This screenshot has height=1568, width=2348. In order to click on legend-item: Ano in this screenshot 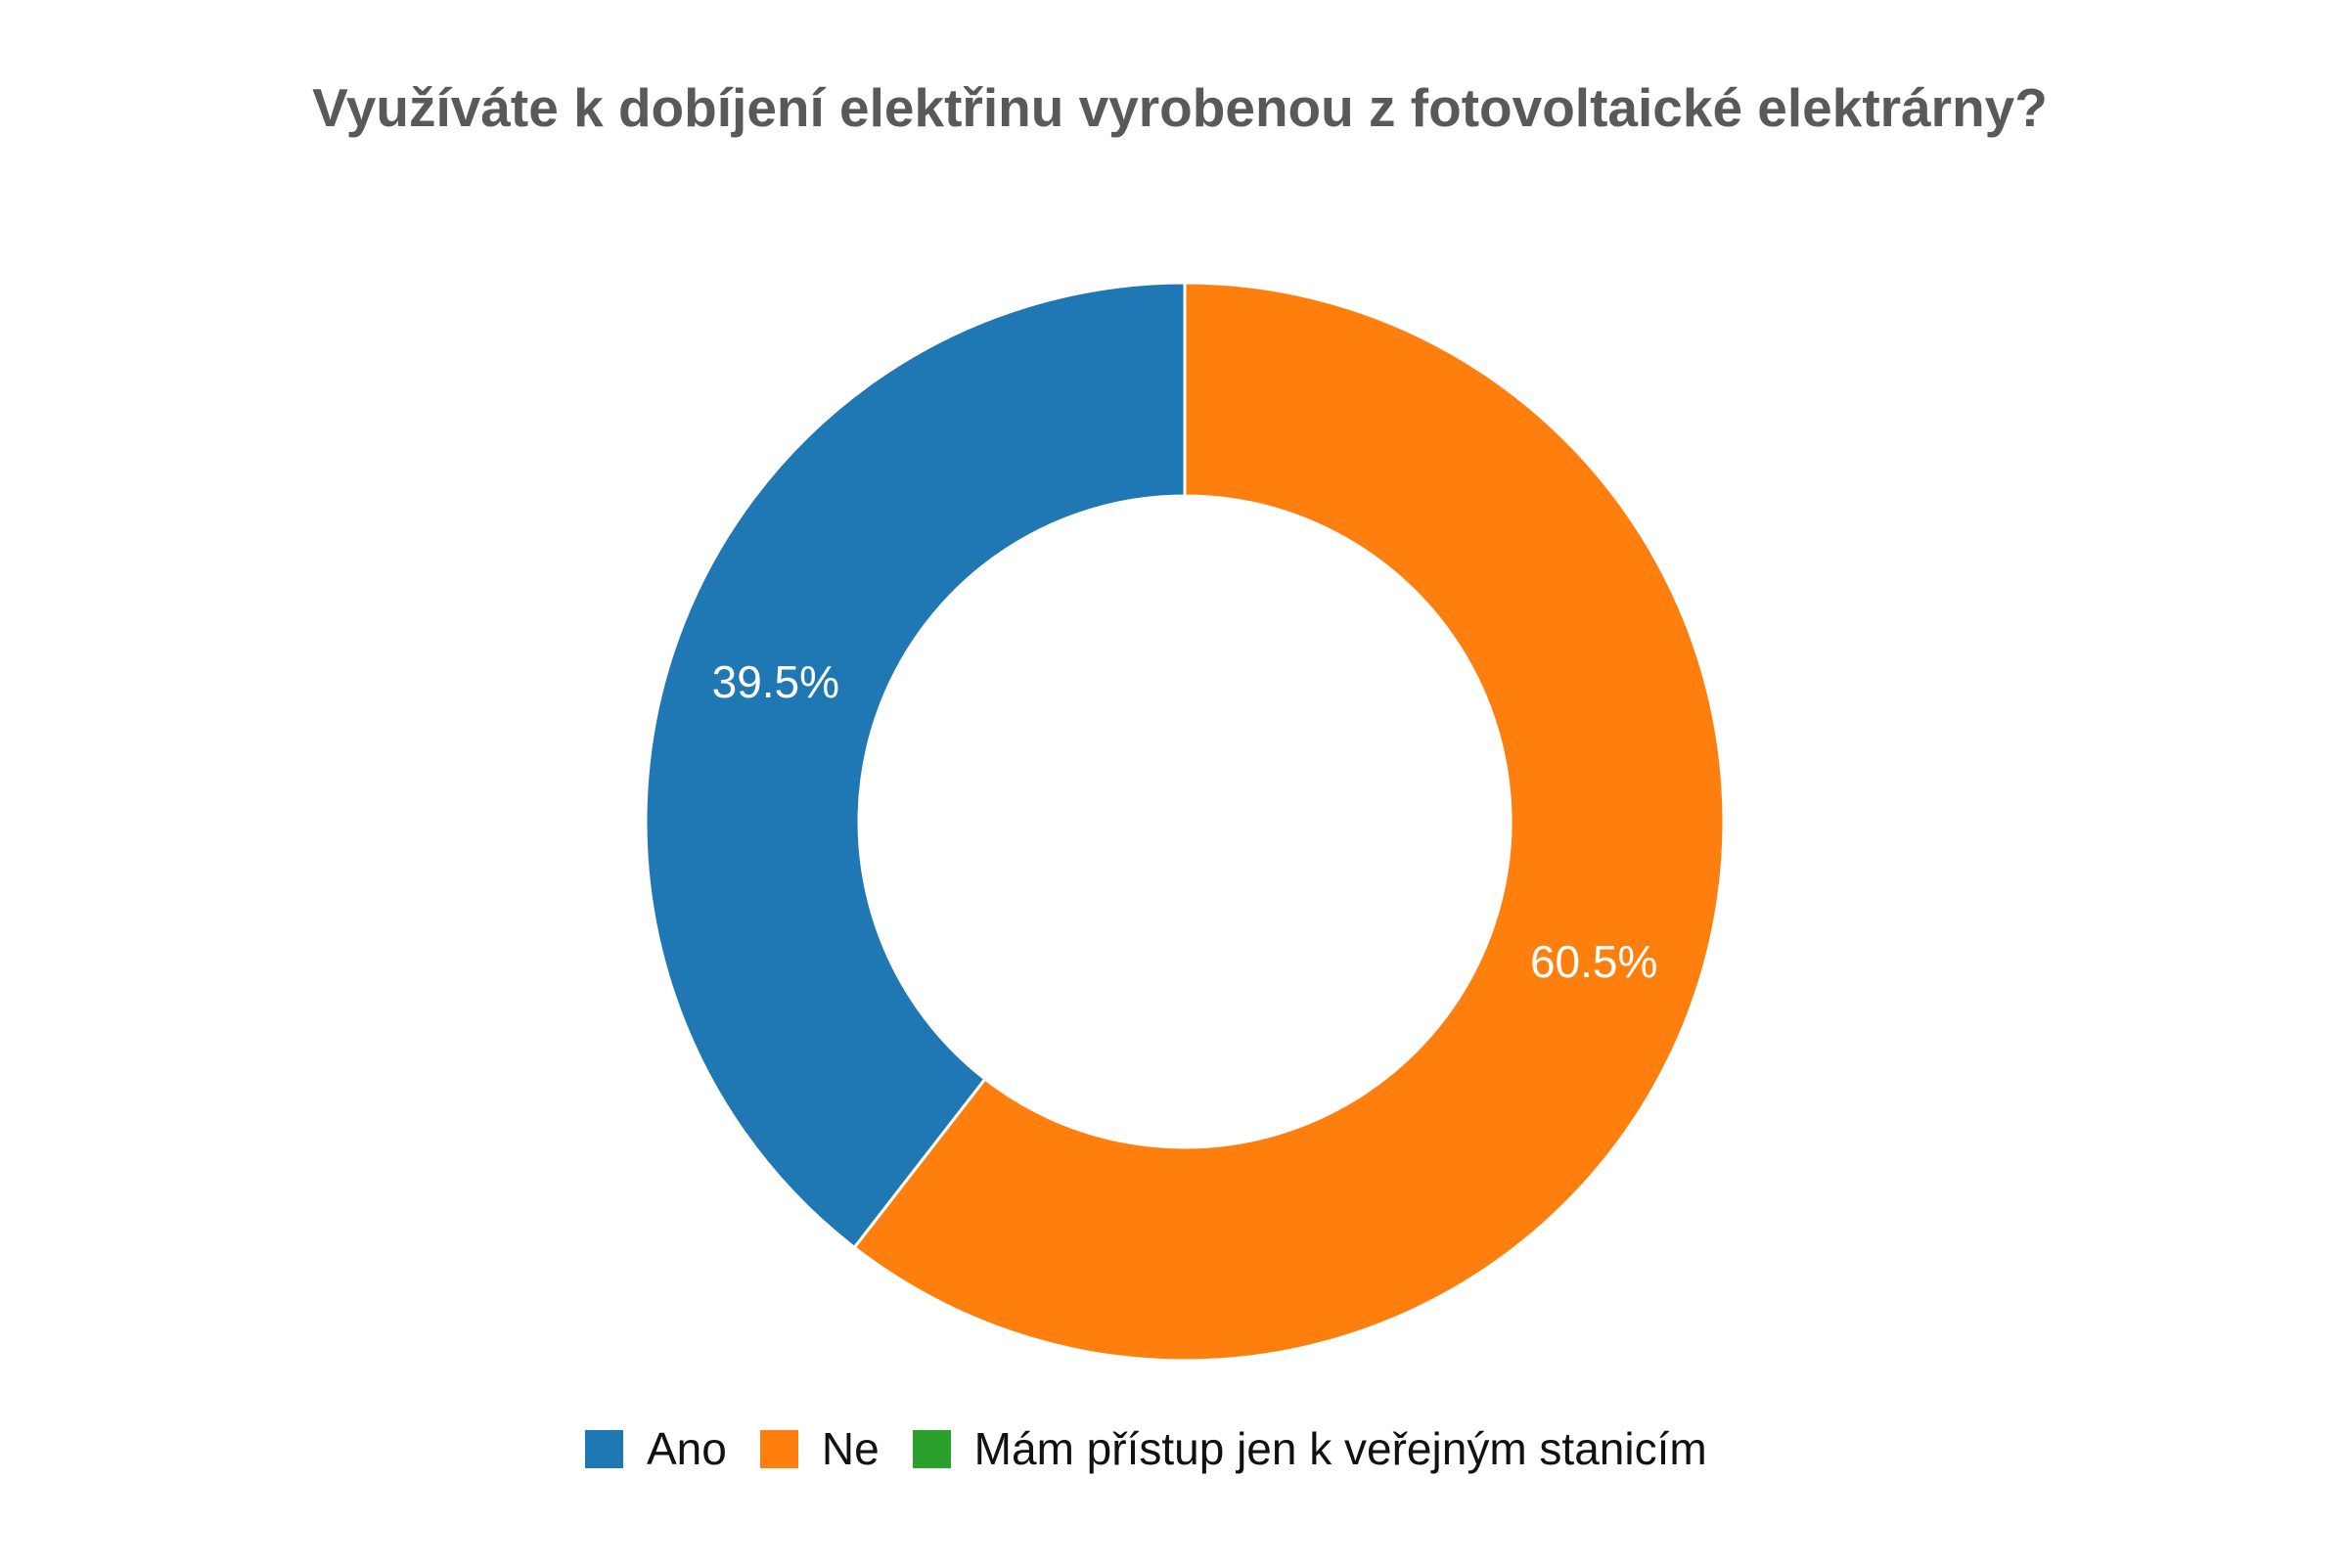, I will do `click(656, 1448)`.